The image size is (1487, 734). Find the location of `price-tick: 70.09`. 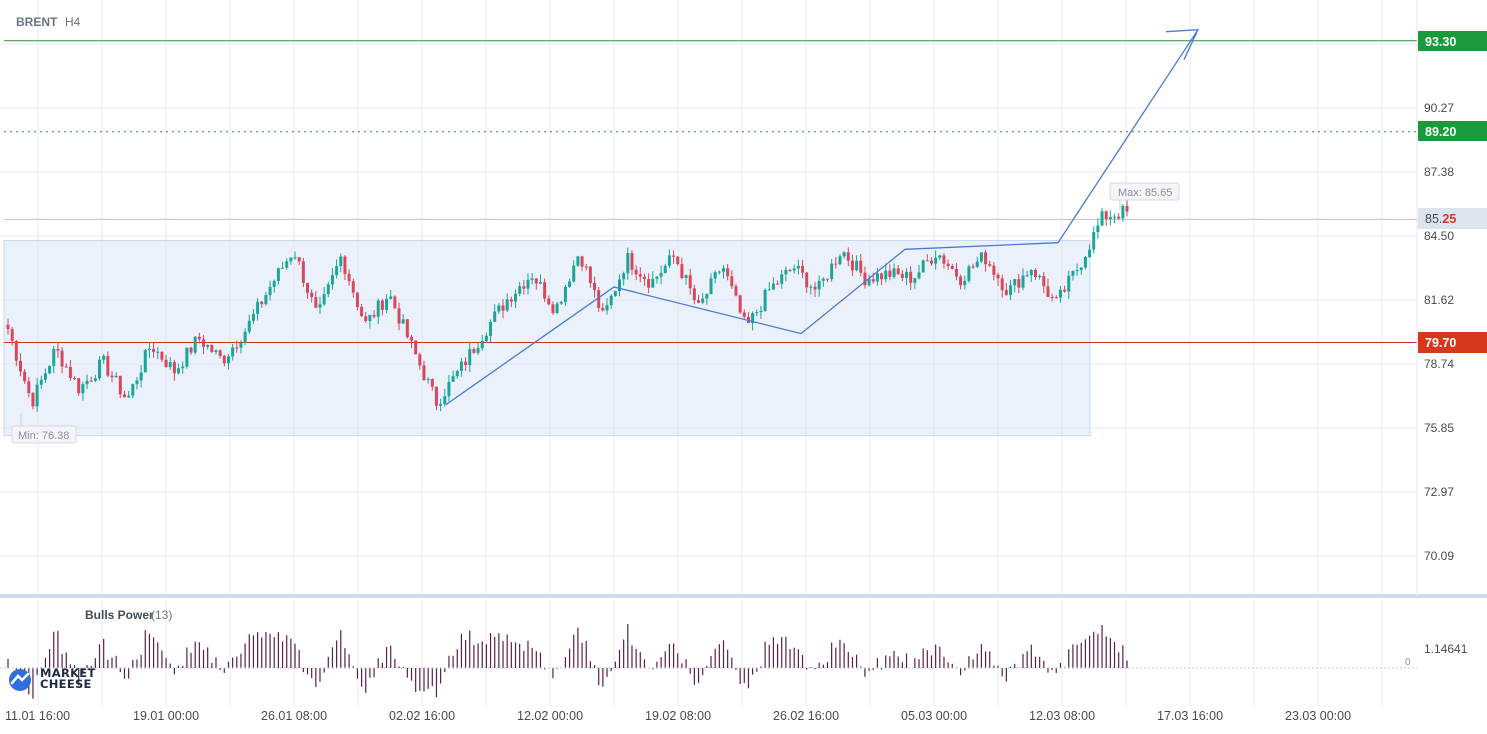

price-tick: 70.09 is located at coordinates (1439, 556).